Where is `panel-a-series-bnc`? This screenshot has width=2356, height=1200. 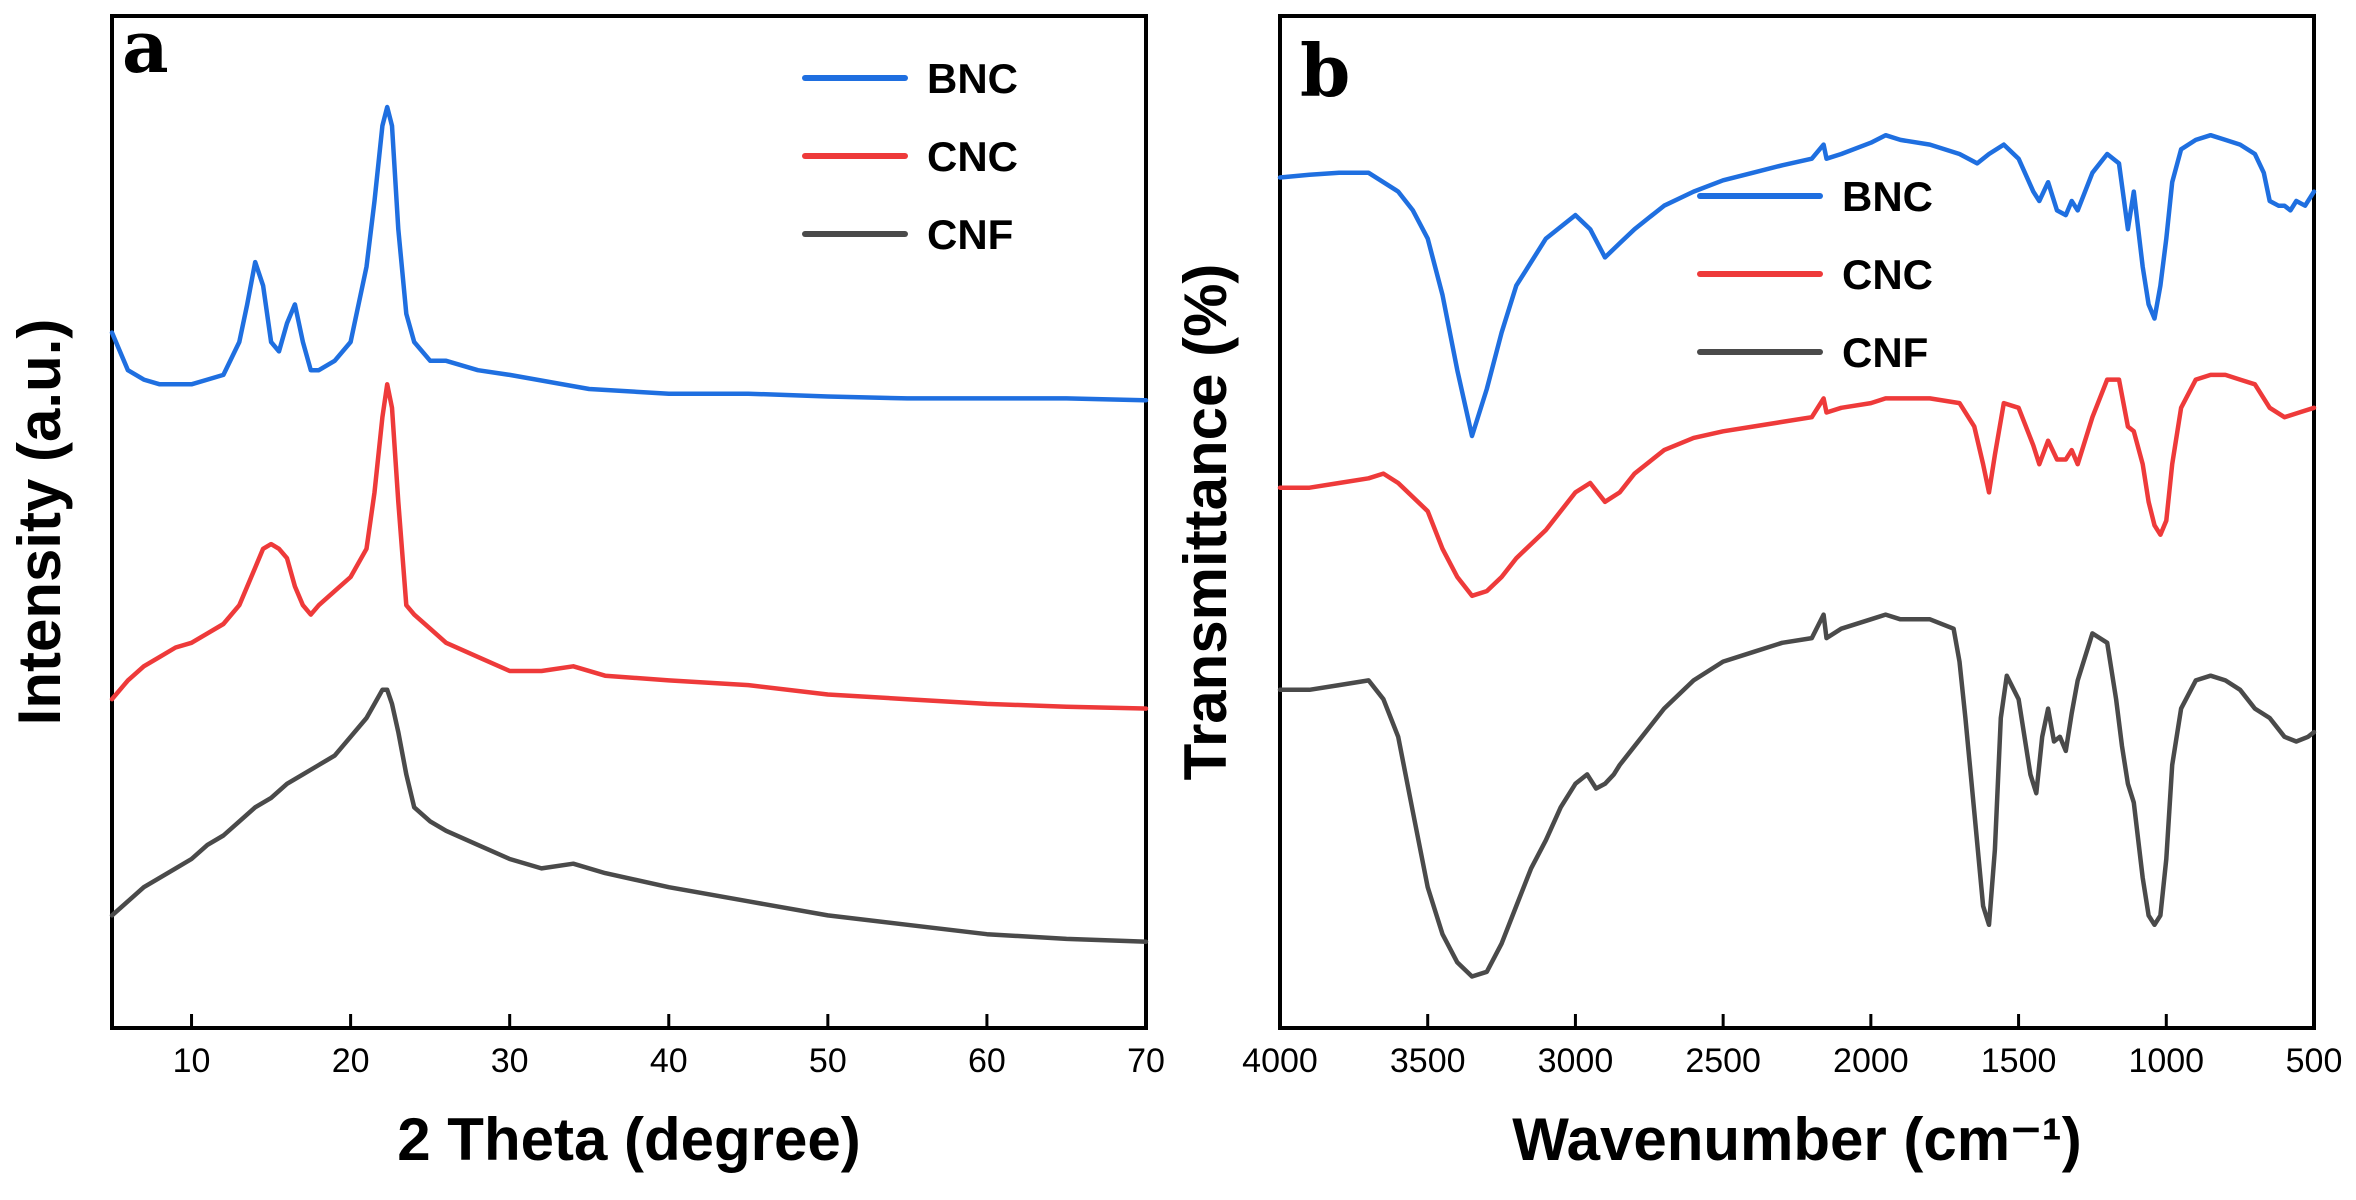 panel-a-series-bnc is located at coordinates (629, 253).